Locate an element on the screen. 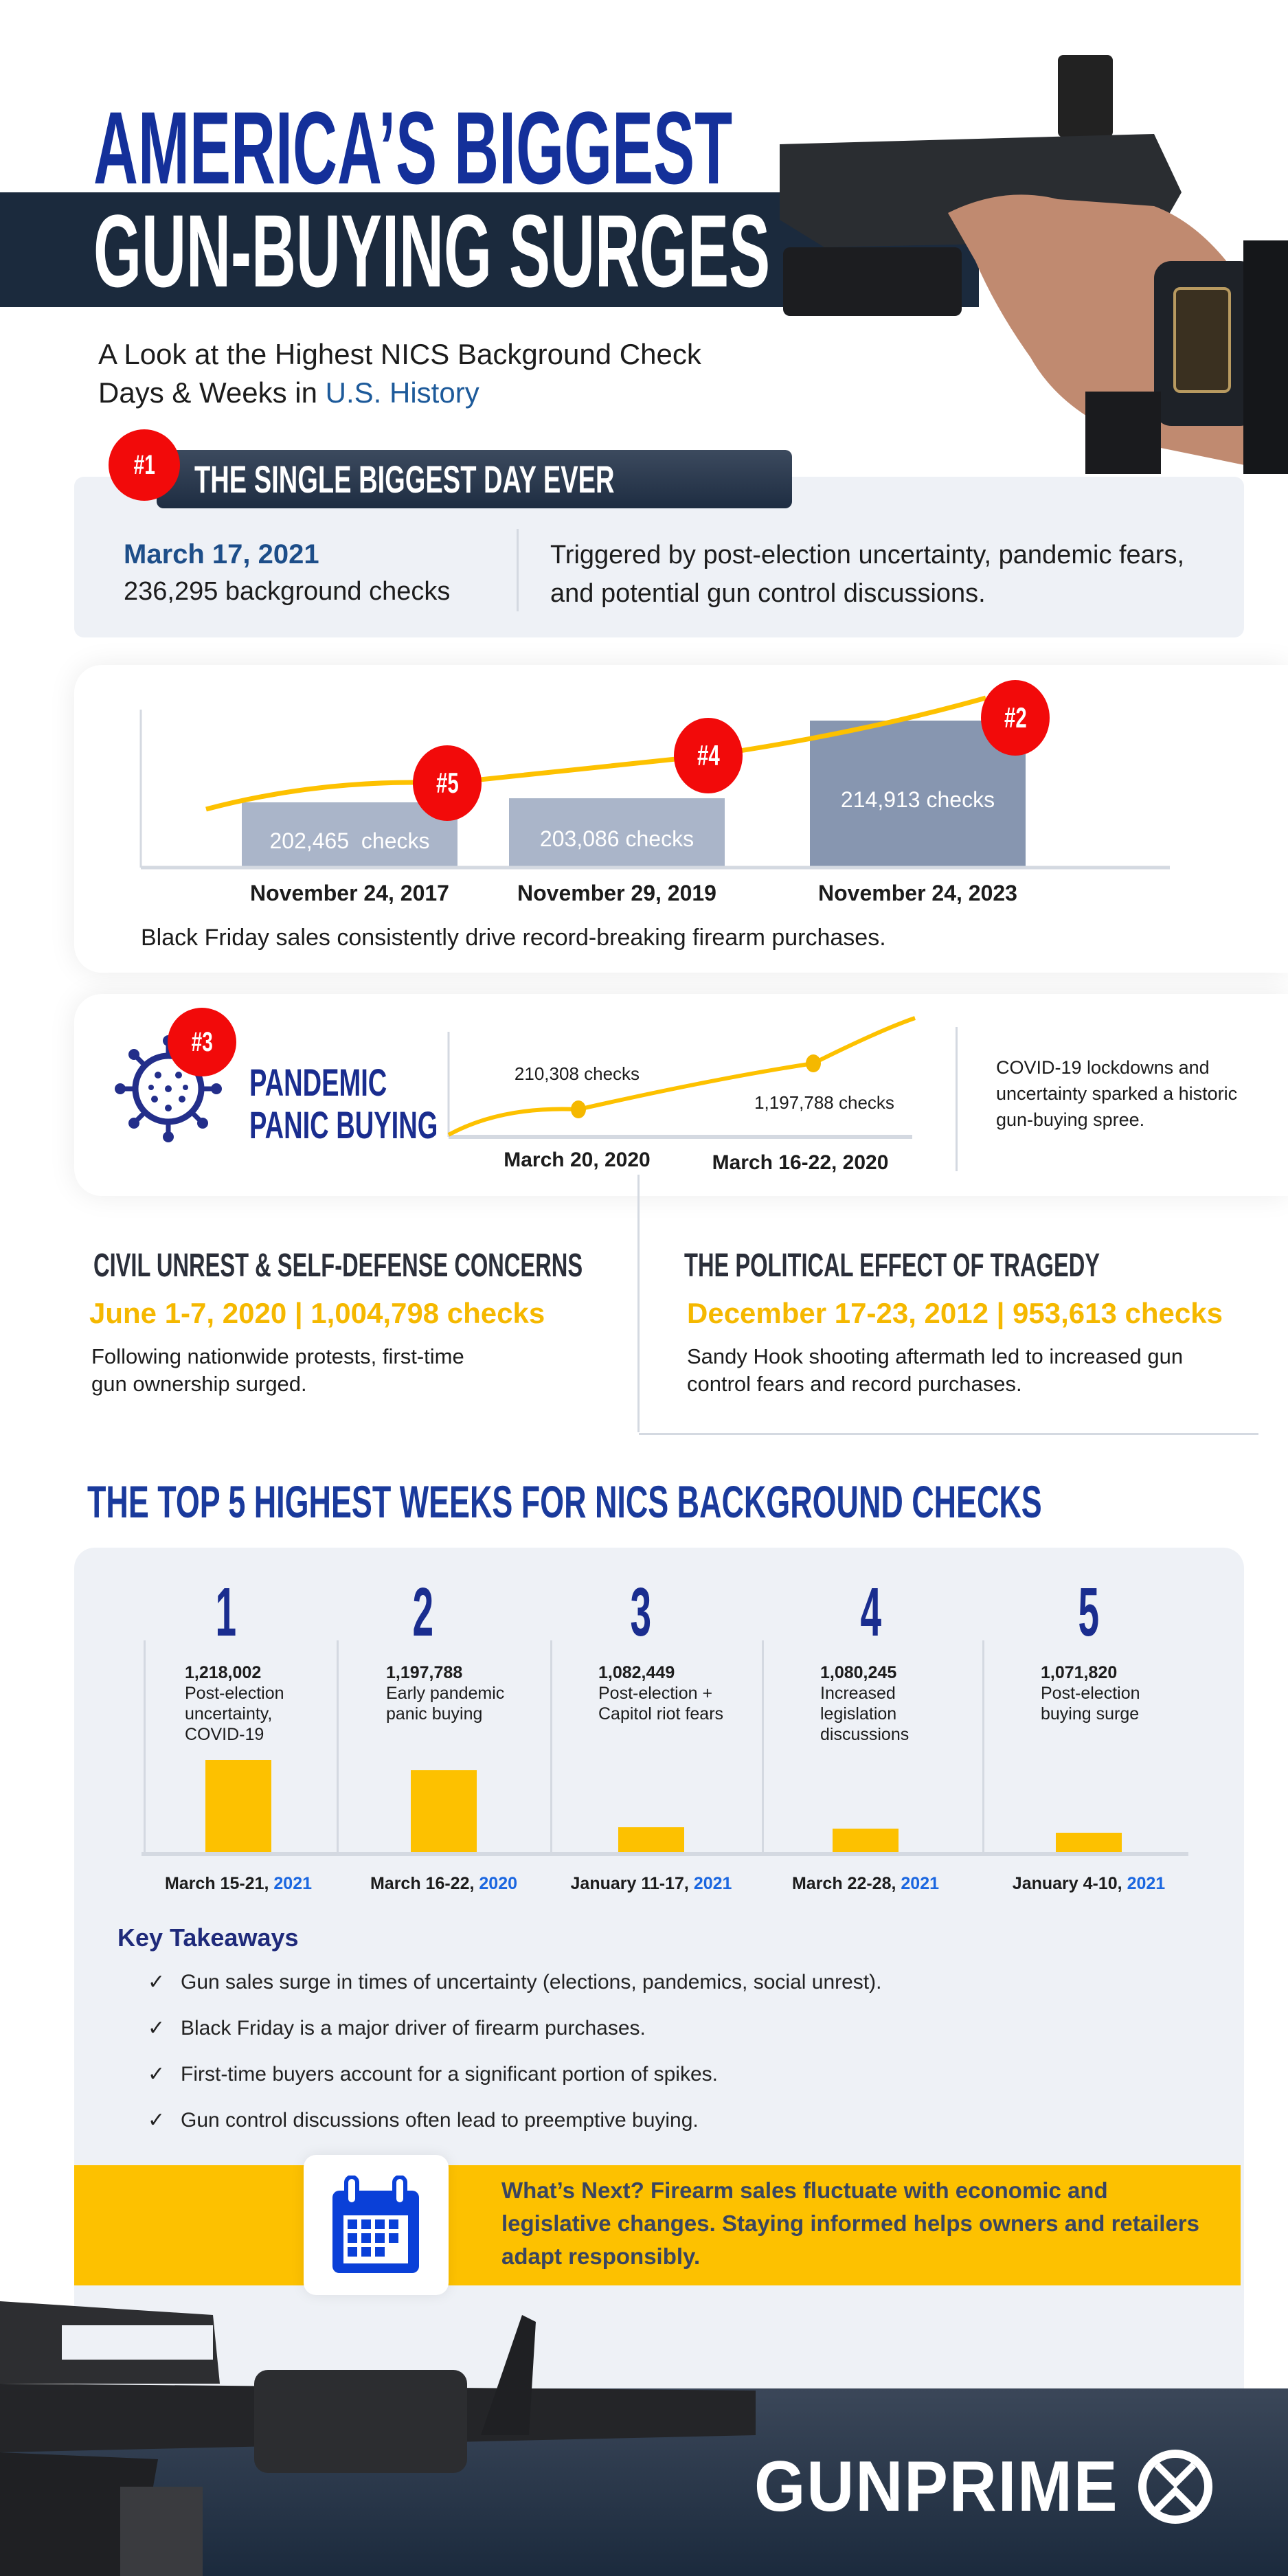 The width and height of the screenshot is (1288, 2576). title-text-1: AMERICA’S BIGGEST is located at coordinates (413, 147).